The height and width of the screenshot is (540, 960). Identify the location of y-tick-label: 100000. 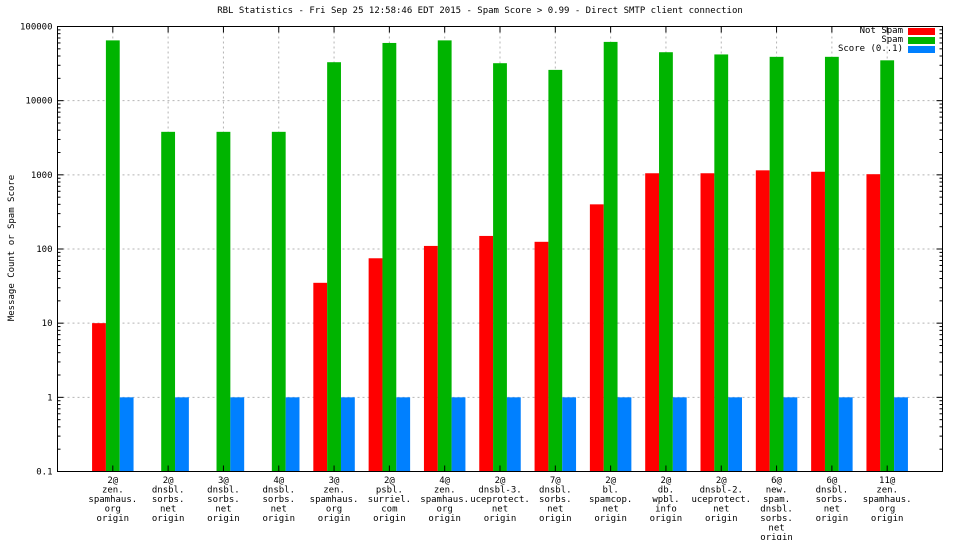
(36, 28).